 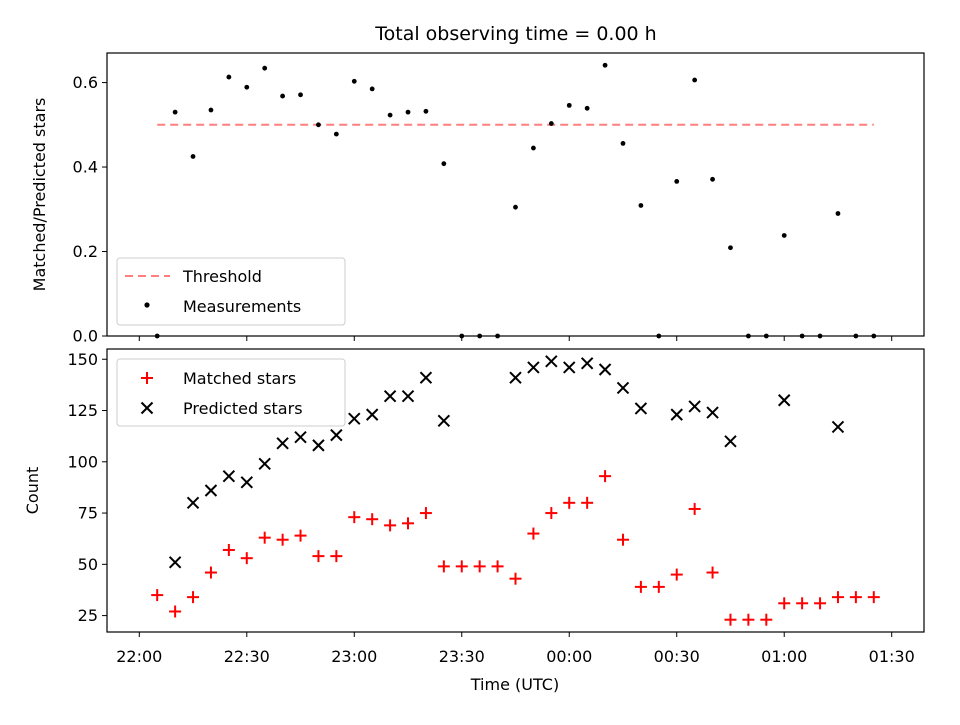 What do you see at coordinates (39, 195) in the screenshot?
I see `top-y-axis-label: Matched/Predicted stars` at bounding box center [39, 195].